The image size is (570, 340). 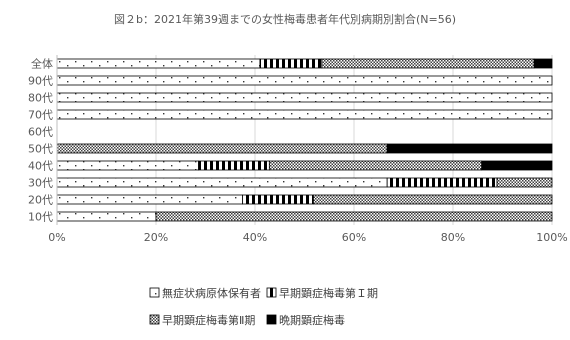 I want to click on x-tick-label: 0%, so click(x=56, y=237).